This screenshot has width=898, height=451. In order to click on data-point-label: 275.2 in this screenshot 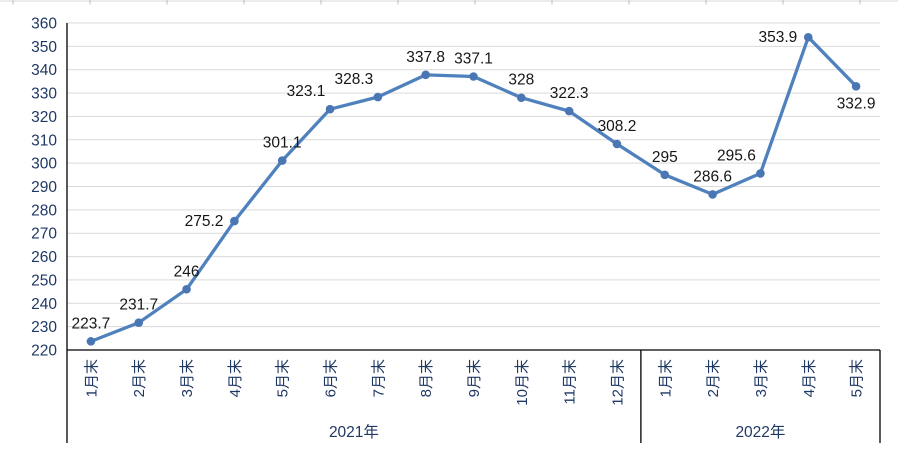, I will do `click(204, 221)`.